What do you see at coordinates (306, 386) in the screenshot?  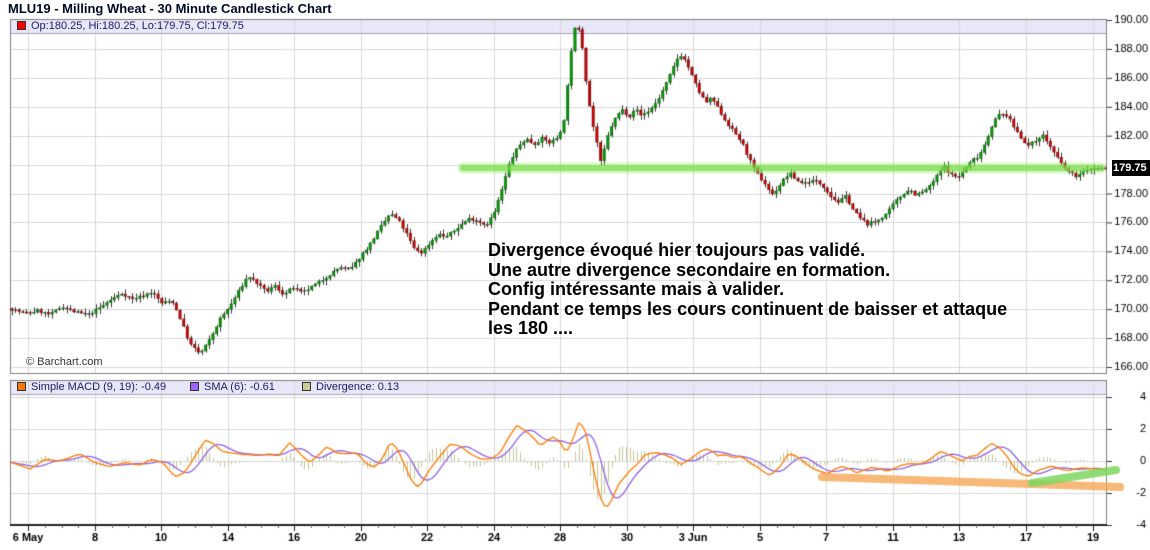 I see `divergence-series-swatch` at bounding box center [306, 386].